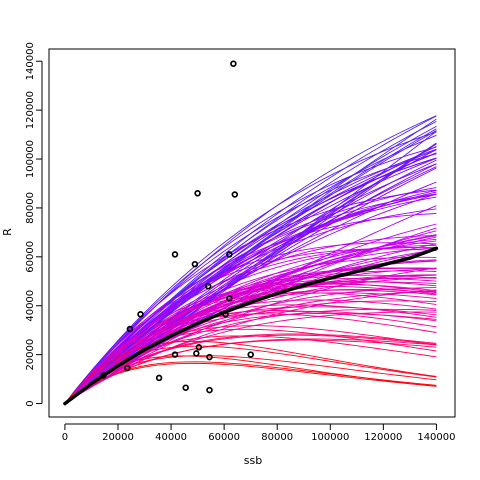  Describe the element at coordinates (30, 208) in the screenshot. I see `y-tick-label: 80000` at that location.